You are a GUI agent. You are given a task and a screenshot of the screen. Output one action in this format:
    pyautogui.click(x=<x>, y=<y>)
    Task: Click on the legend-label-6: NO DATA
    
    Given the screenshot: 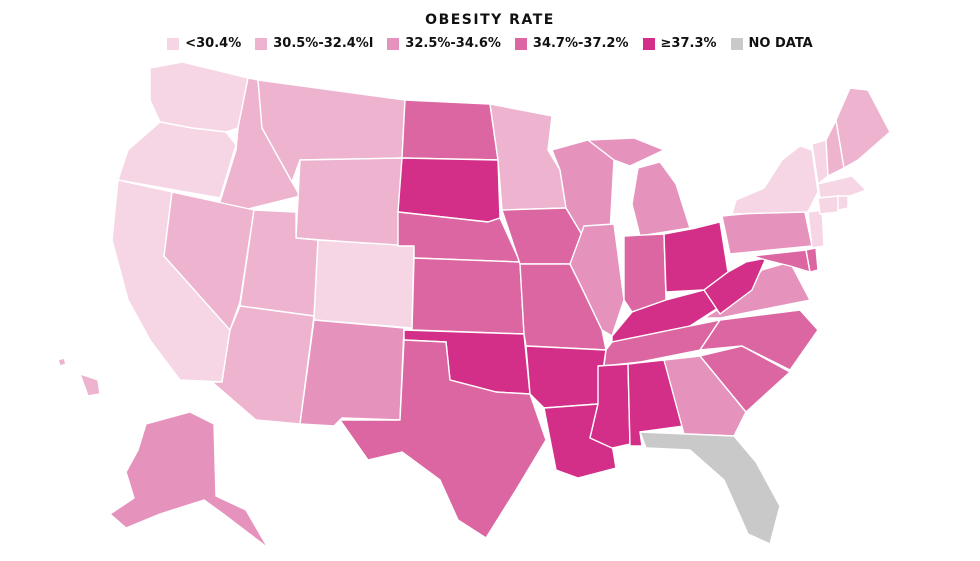 What is the action you would take?
    pyautogui.click(x=780, y=43)
    